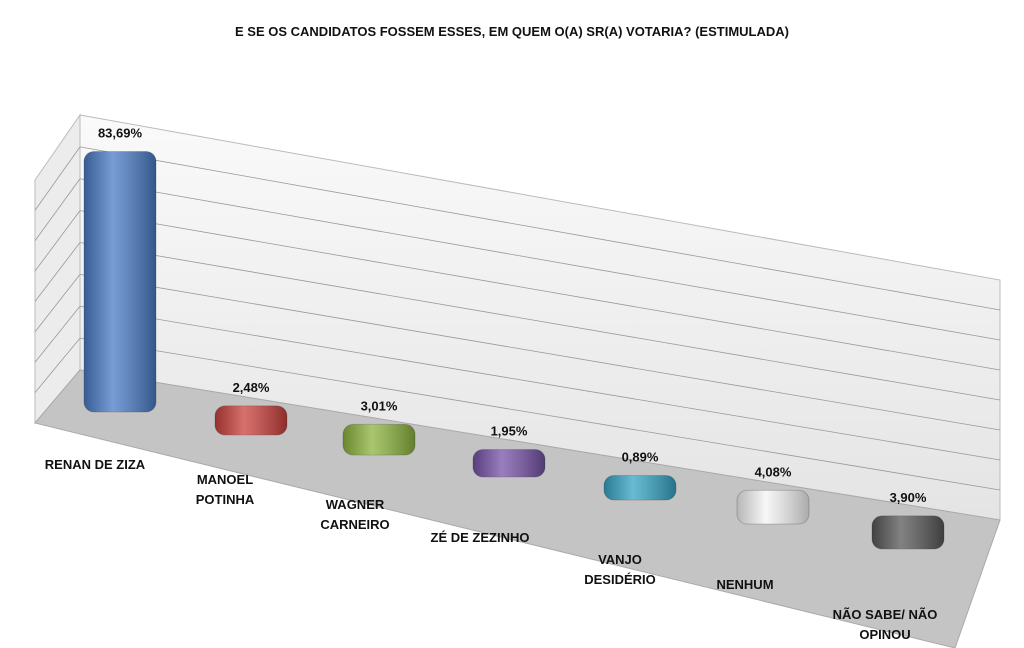 This screenshot has width=1024, height=648. Describe the element at coordinates (885, 624) in the screenshot. I see `category-label: NÃO SABE/ NÃO OPINOU` at that location.